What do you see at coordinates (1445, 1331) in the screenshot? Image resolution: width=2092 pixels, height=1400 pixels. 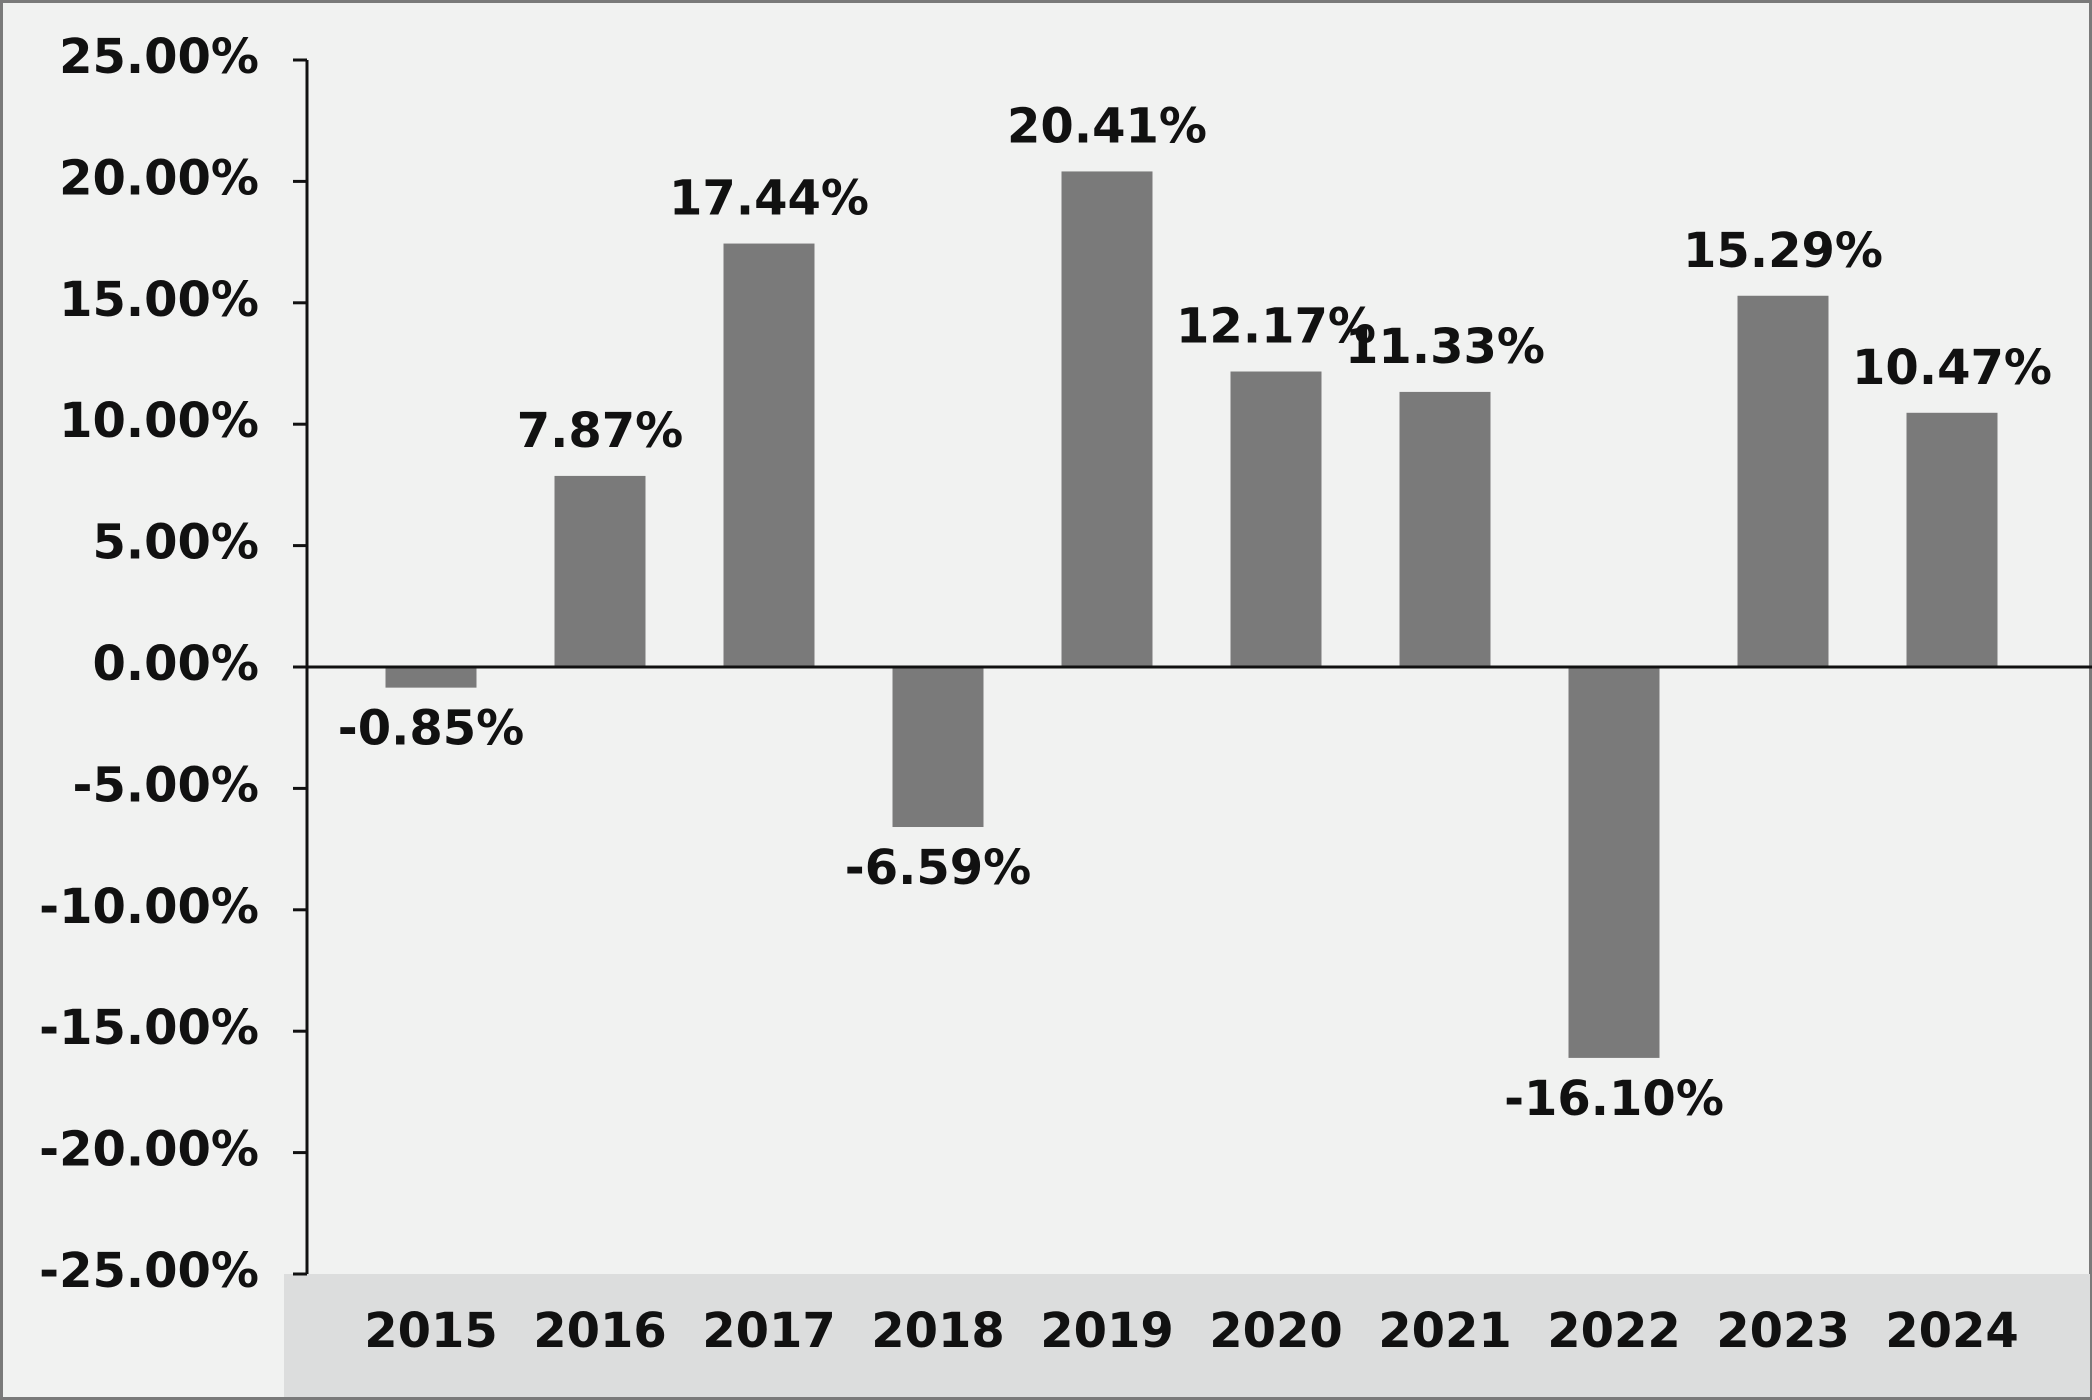 I see `x-tick-label: 2021` at bounding box center [1445, 1331].